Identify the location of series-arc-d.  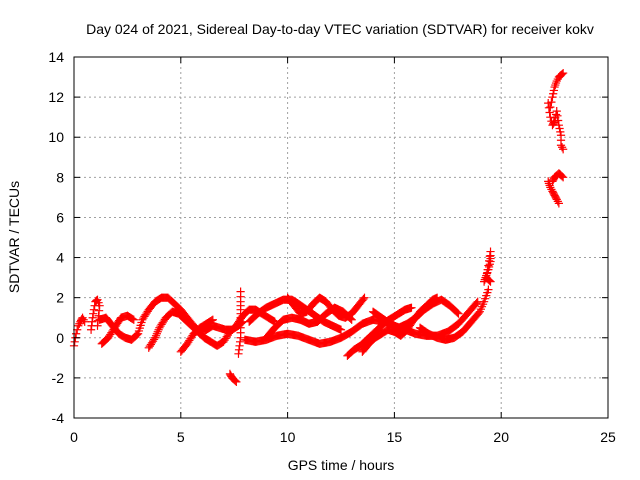
(117, 329).